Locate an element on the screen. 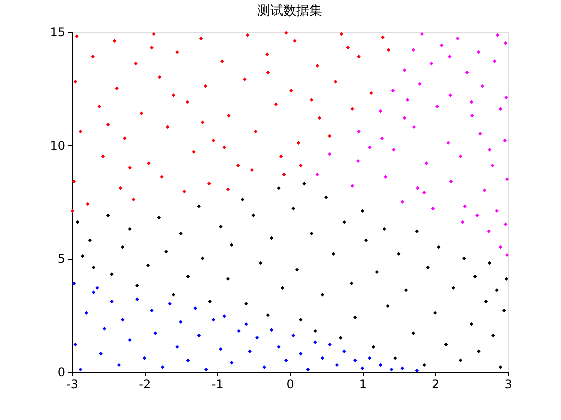 The width and height of the screenshot is (561, 420). x-tick-label: 1 is located at coordinates (363, 385).